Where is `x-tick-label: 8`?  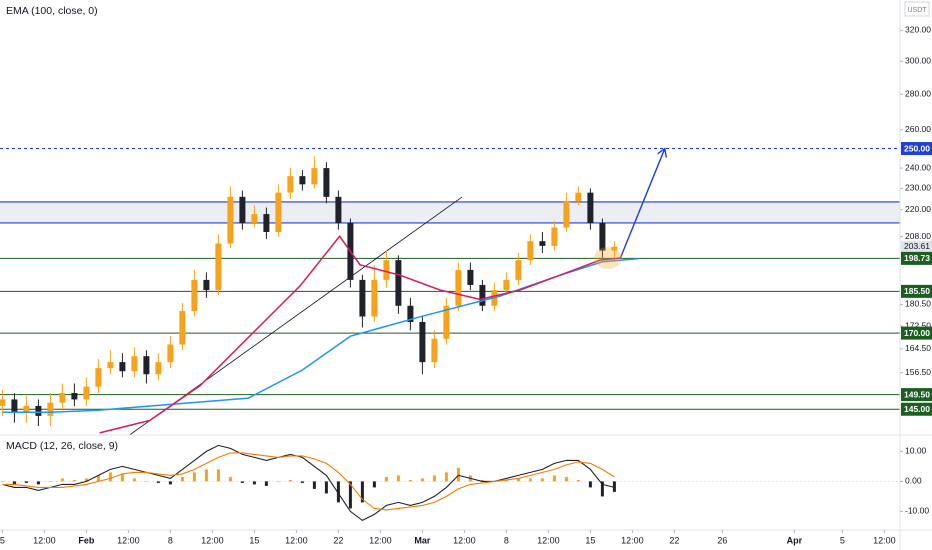 x-tick-label: 8 is located at coordinates (170, 540).